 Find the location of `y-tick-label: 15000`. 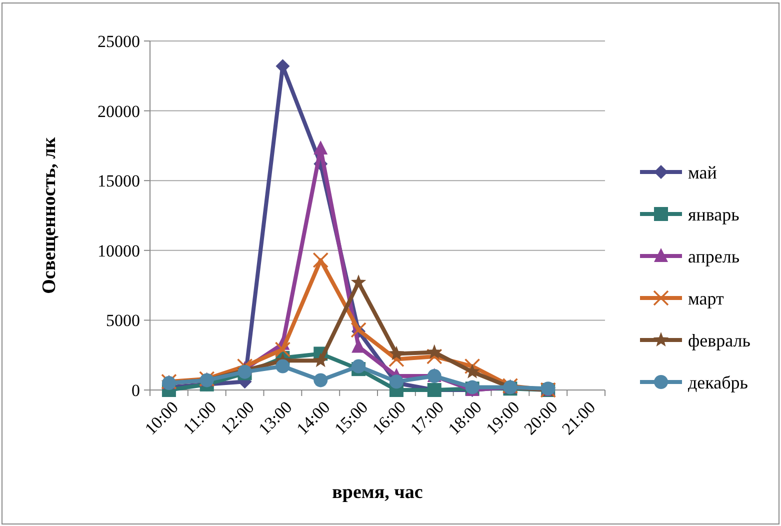

y-tick-label: 15000 is located at coordinates (119, 181).